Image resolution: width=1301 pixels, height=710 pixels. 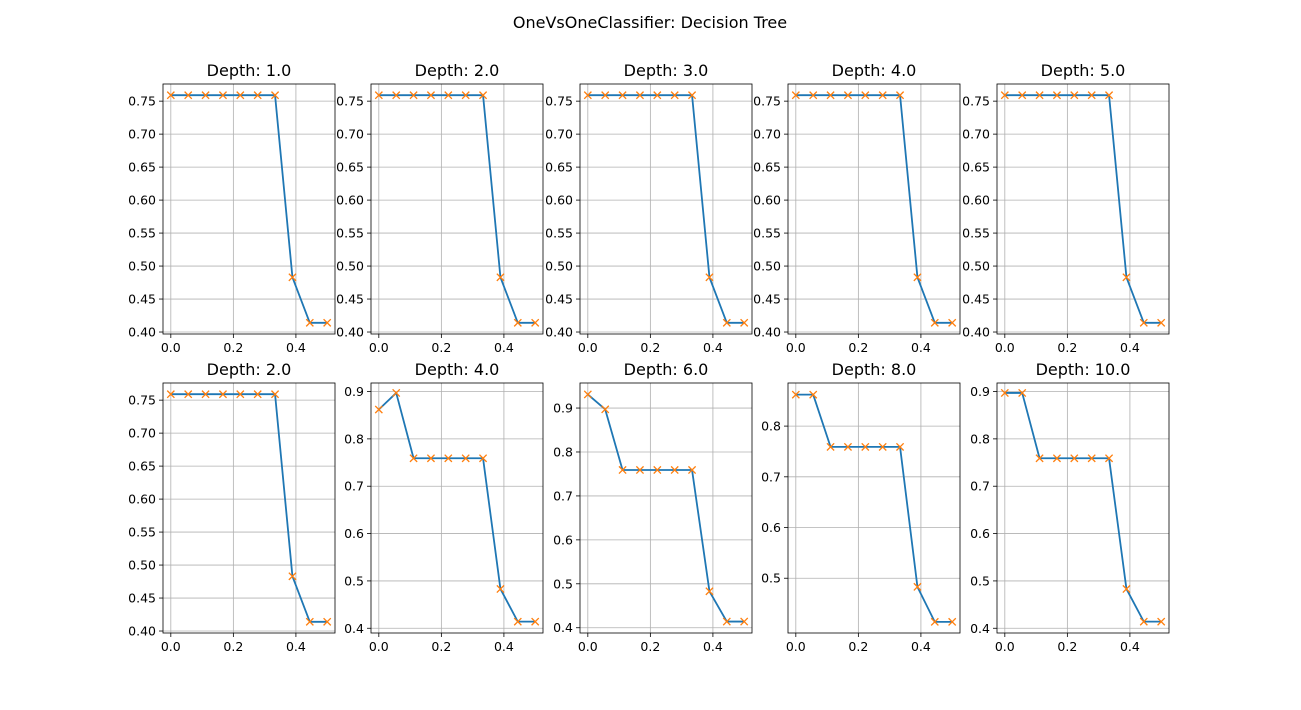 What do you see at coordinates (666, 70) in the screenshot?
I see `subplot-title: Depth: 3.0` at bounding box center [666, 70].